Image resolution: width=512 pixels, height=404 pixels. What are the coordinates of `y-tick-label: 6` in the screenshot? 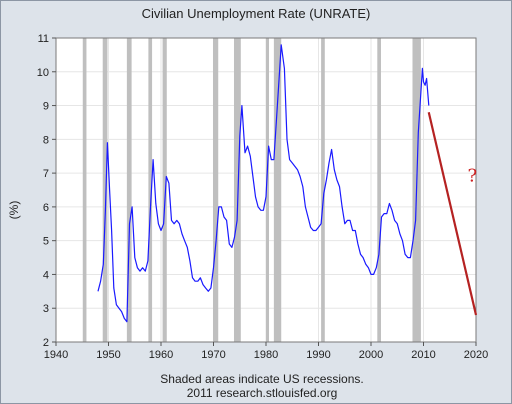 It's located at (46, 208).